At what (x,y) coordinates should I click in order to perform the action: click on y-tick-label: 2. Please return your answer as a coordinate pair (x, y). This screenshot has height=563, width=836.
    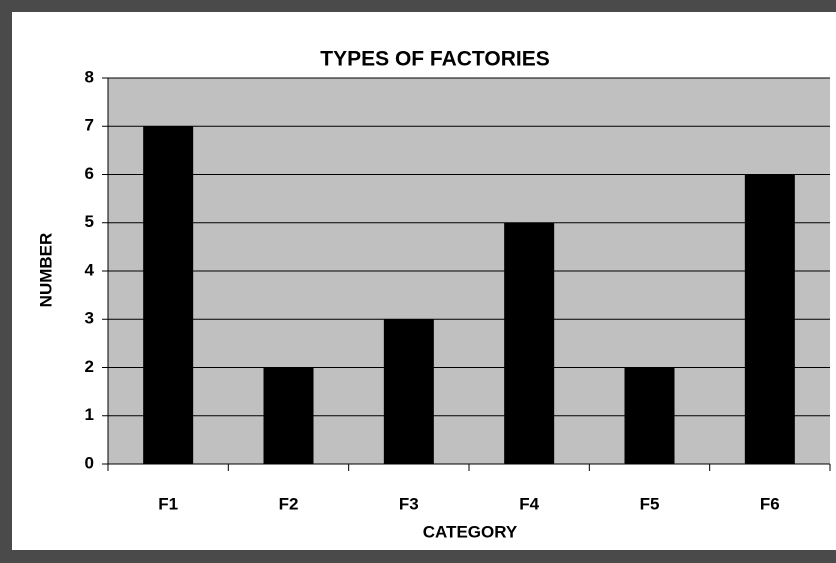
    Looking at the image, I should click on (89, 366).